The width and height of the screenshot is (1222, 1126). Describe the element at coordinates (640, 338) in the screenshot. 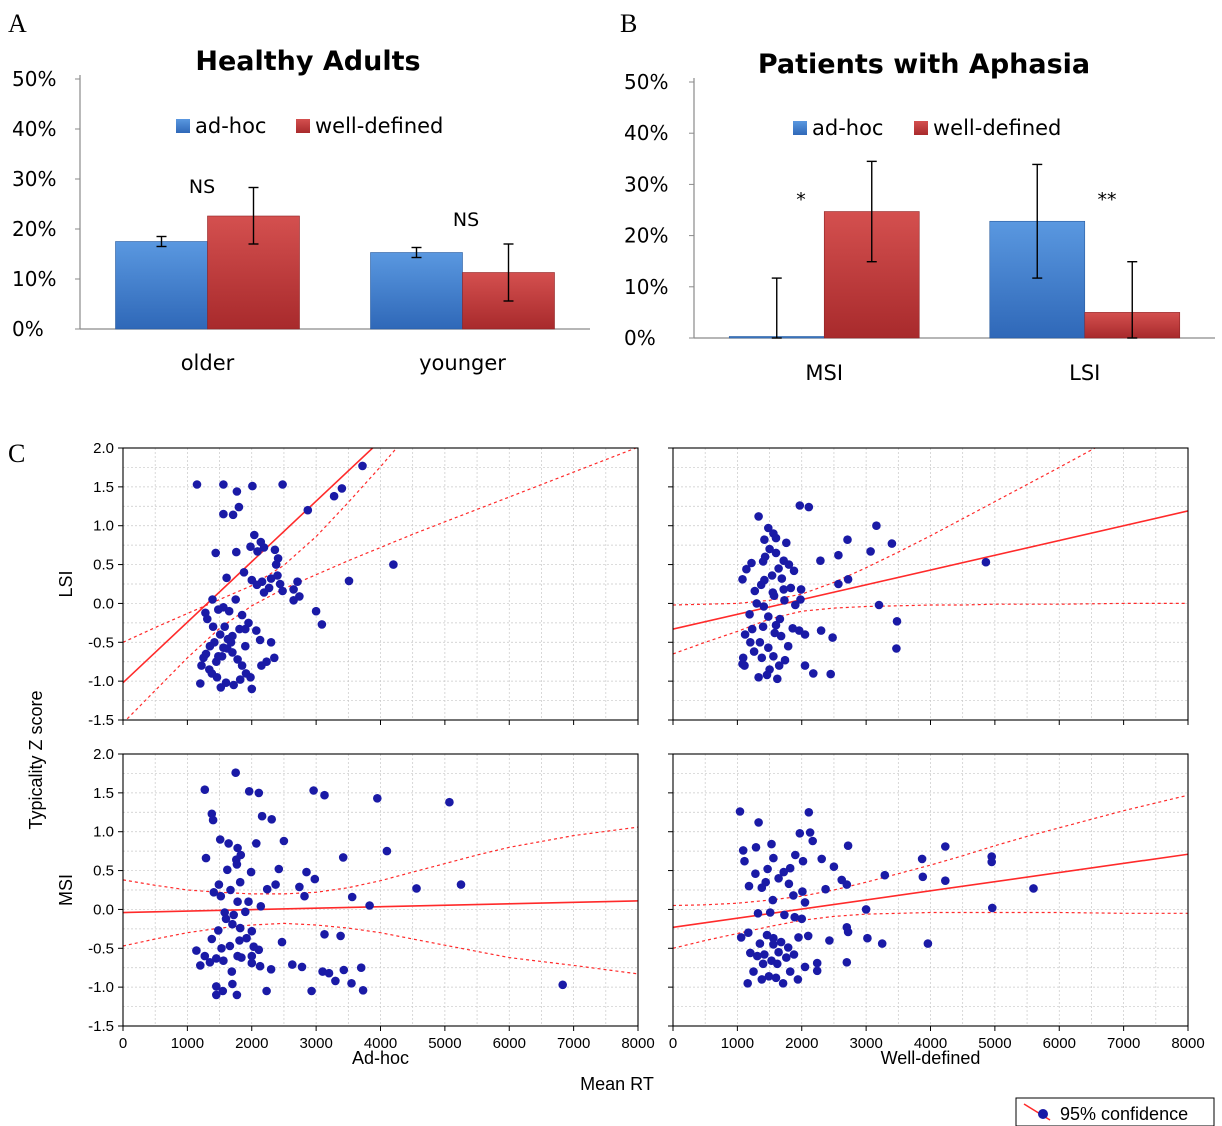

I see `y-tick-label: 0%` at that location.